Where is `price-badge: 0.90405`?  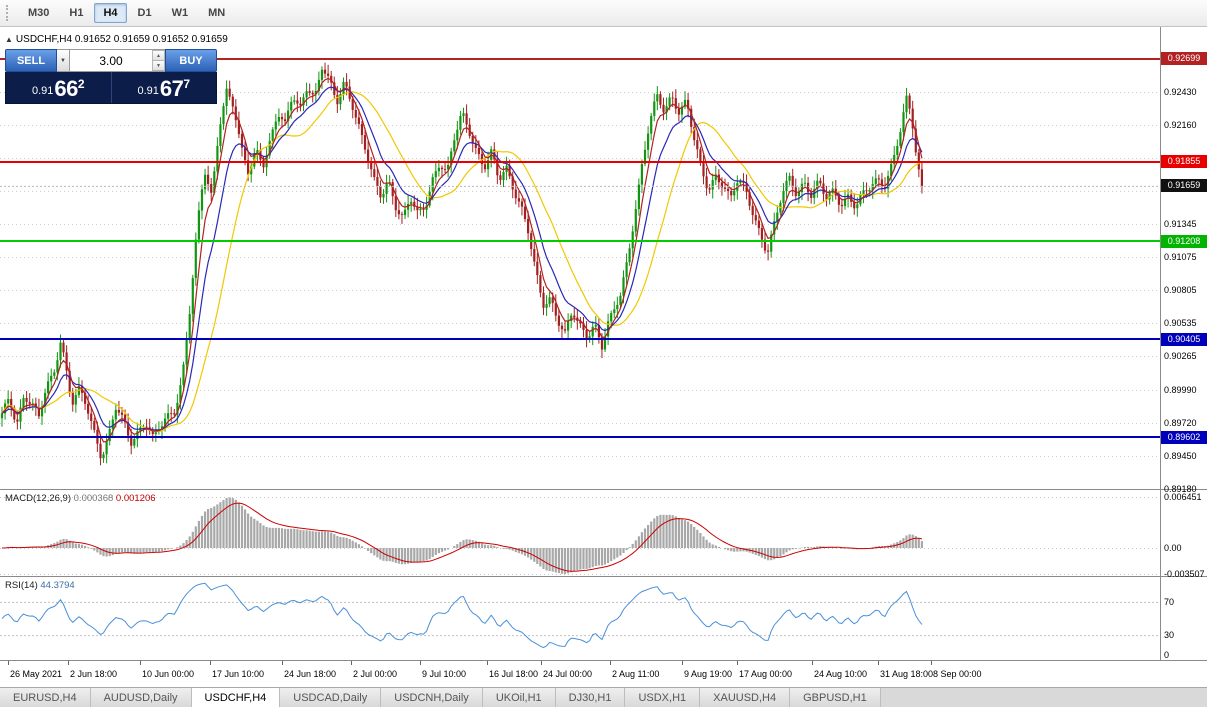
price-badge: 0.90405 is located at coordinates (1184, 339).